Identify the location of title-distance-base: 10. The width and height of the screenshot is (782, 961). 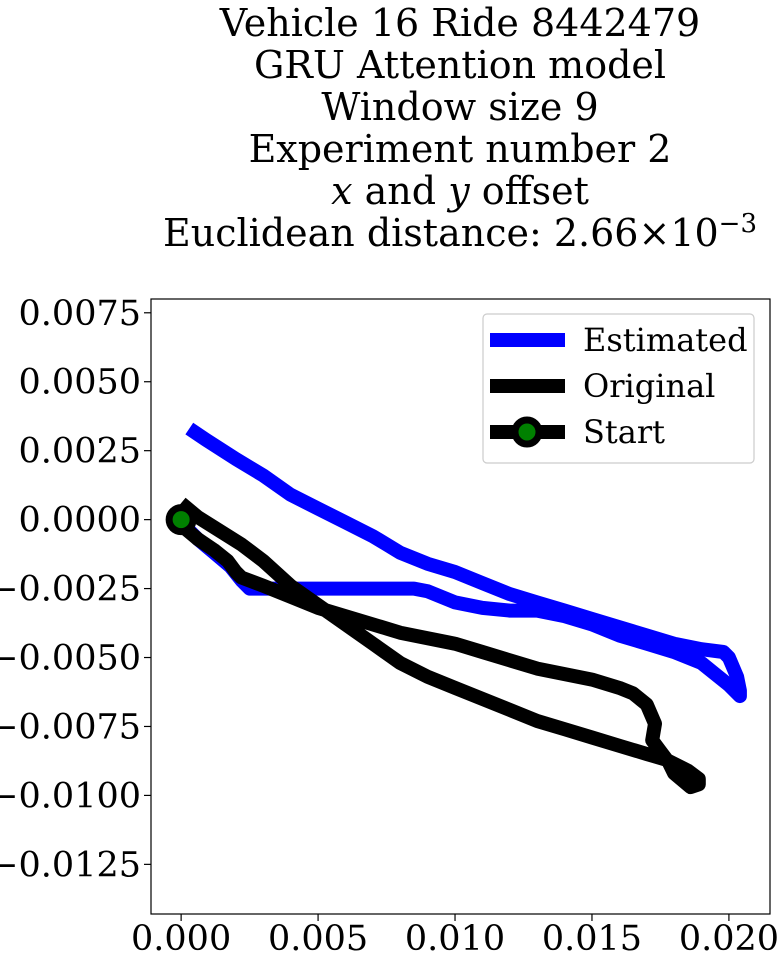
(694, 233).